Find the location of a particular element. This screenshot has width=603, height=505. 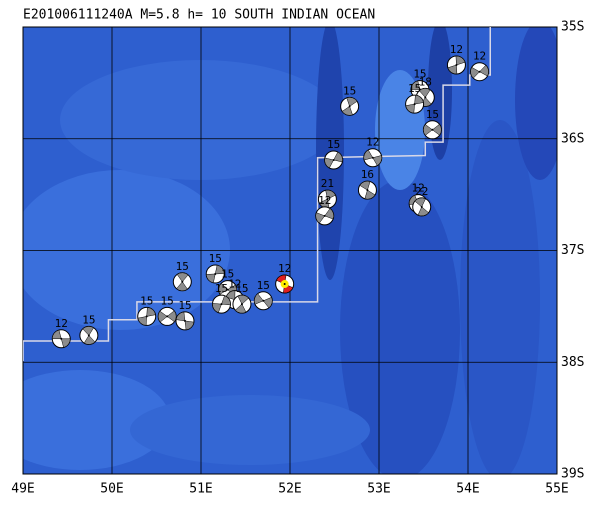

lon-tick-label: 50E is located at coordinates (111, 489).